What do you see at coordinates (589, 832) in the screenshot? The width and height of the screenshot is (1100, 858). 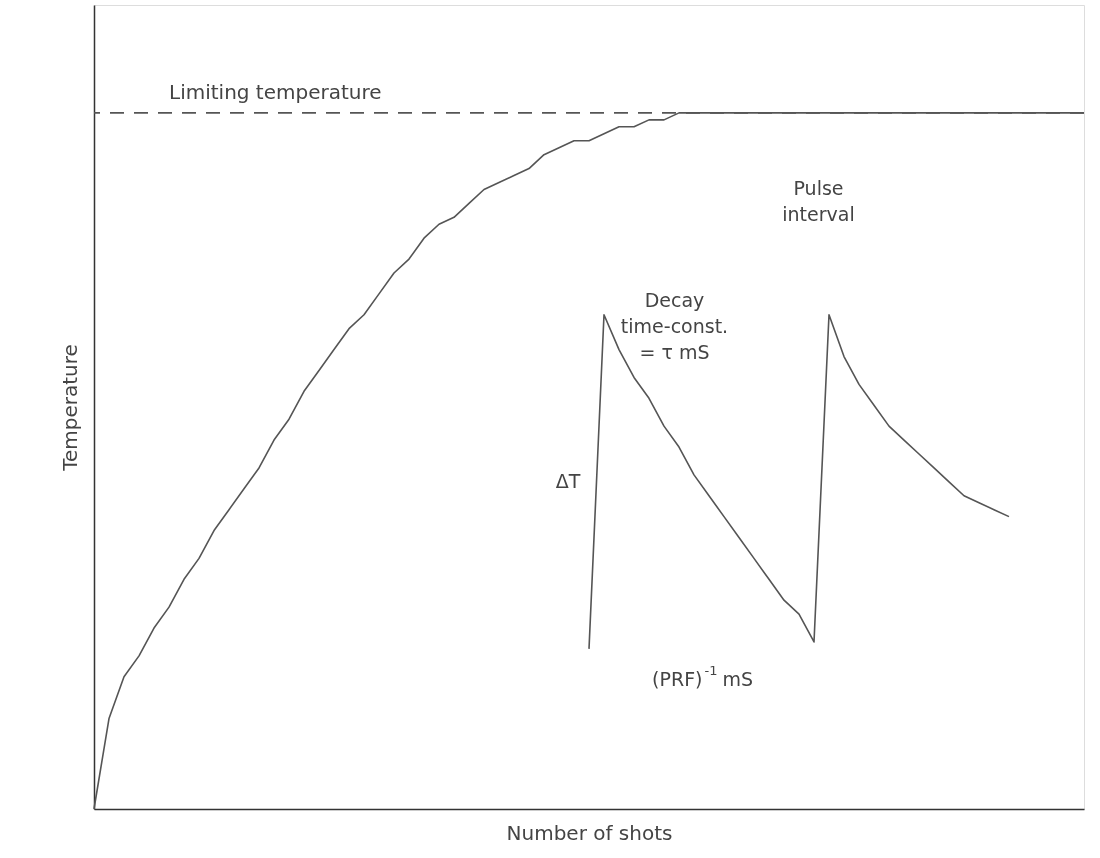 I see `x-axis-title: Number of shots` at bounding box center [589, 832].